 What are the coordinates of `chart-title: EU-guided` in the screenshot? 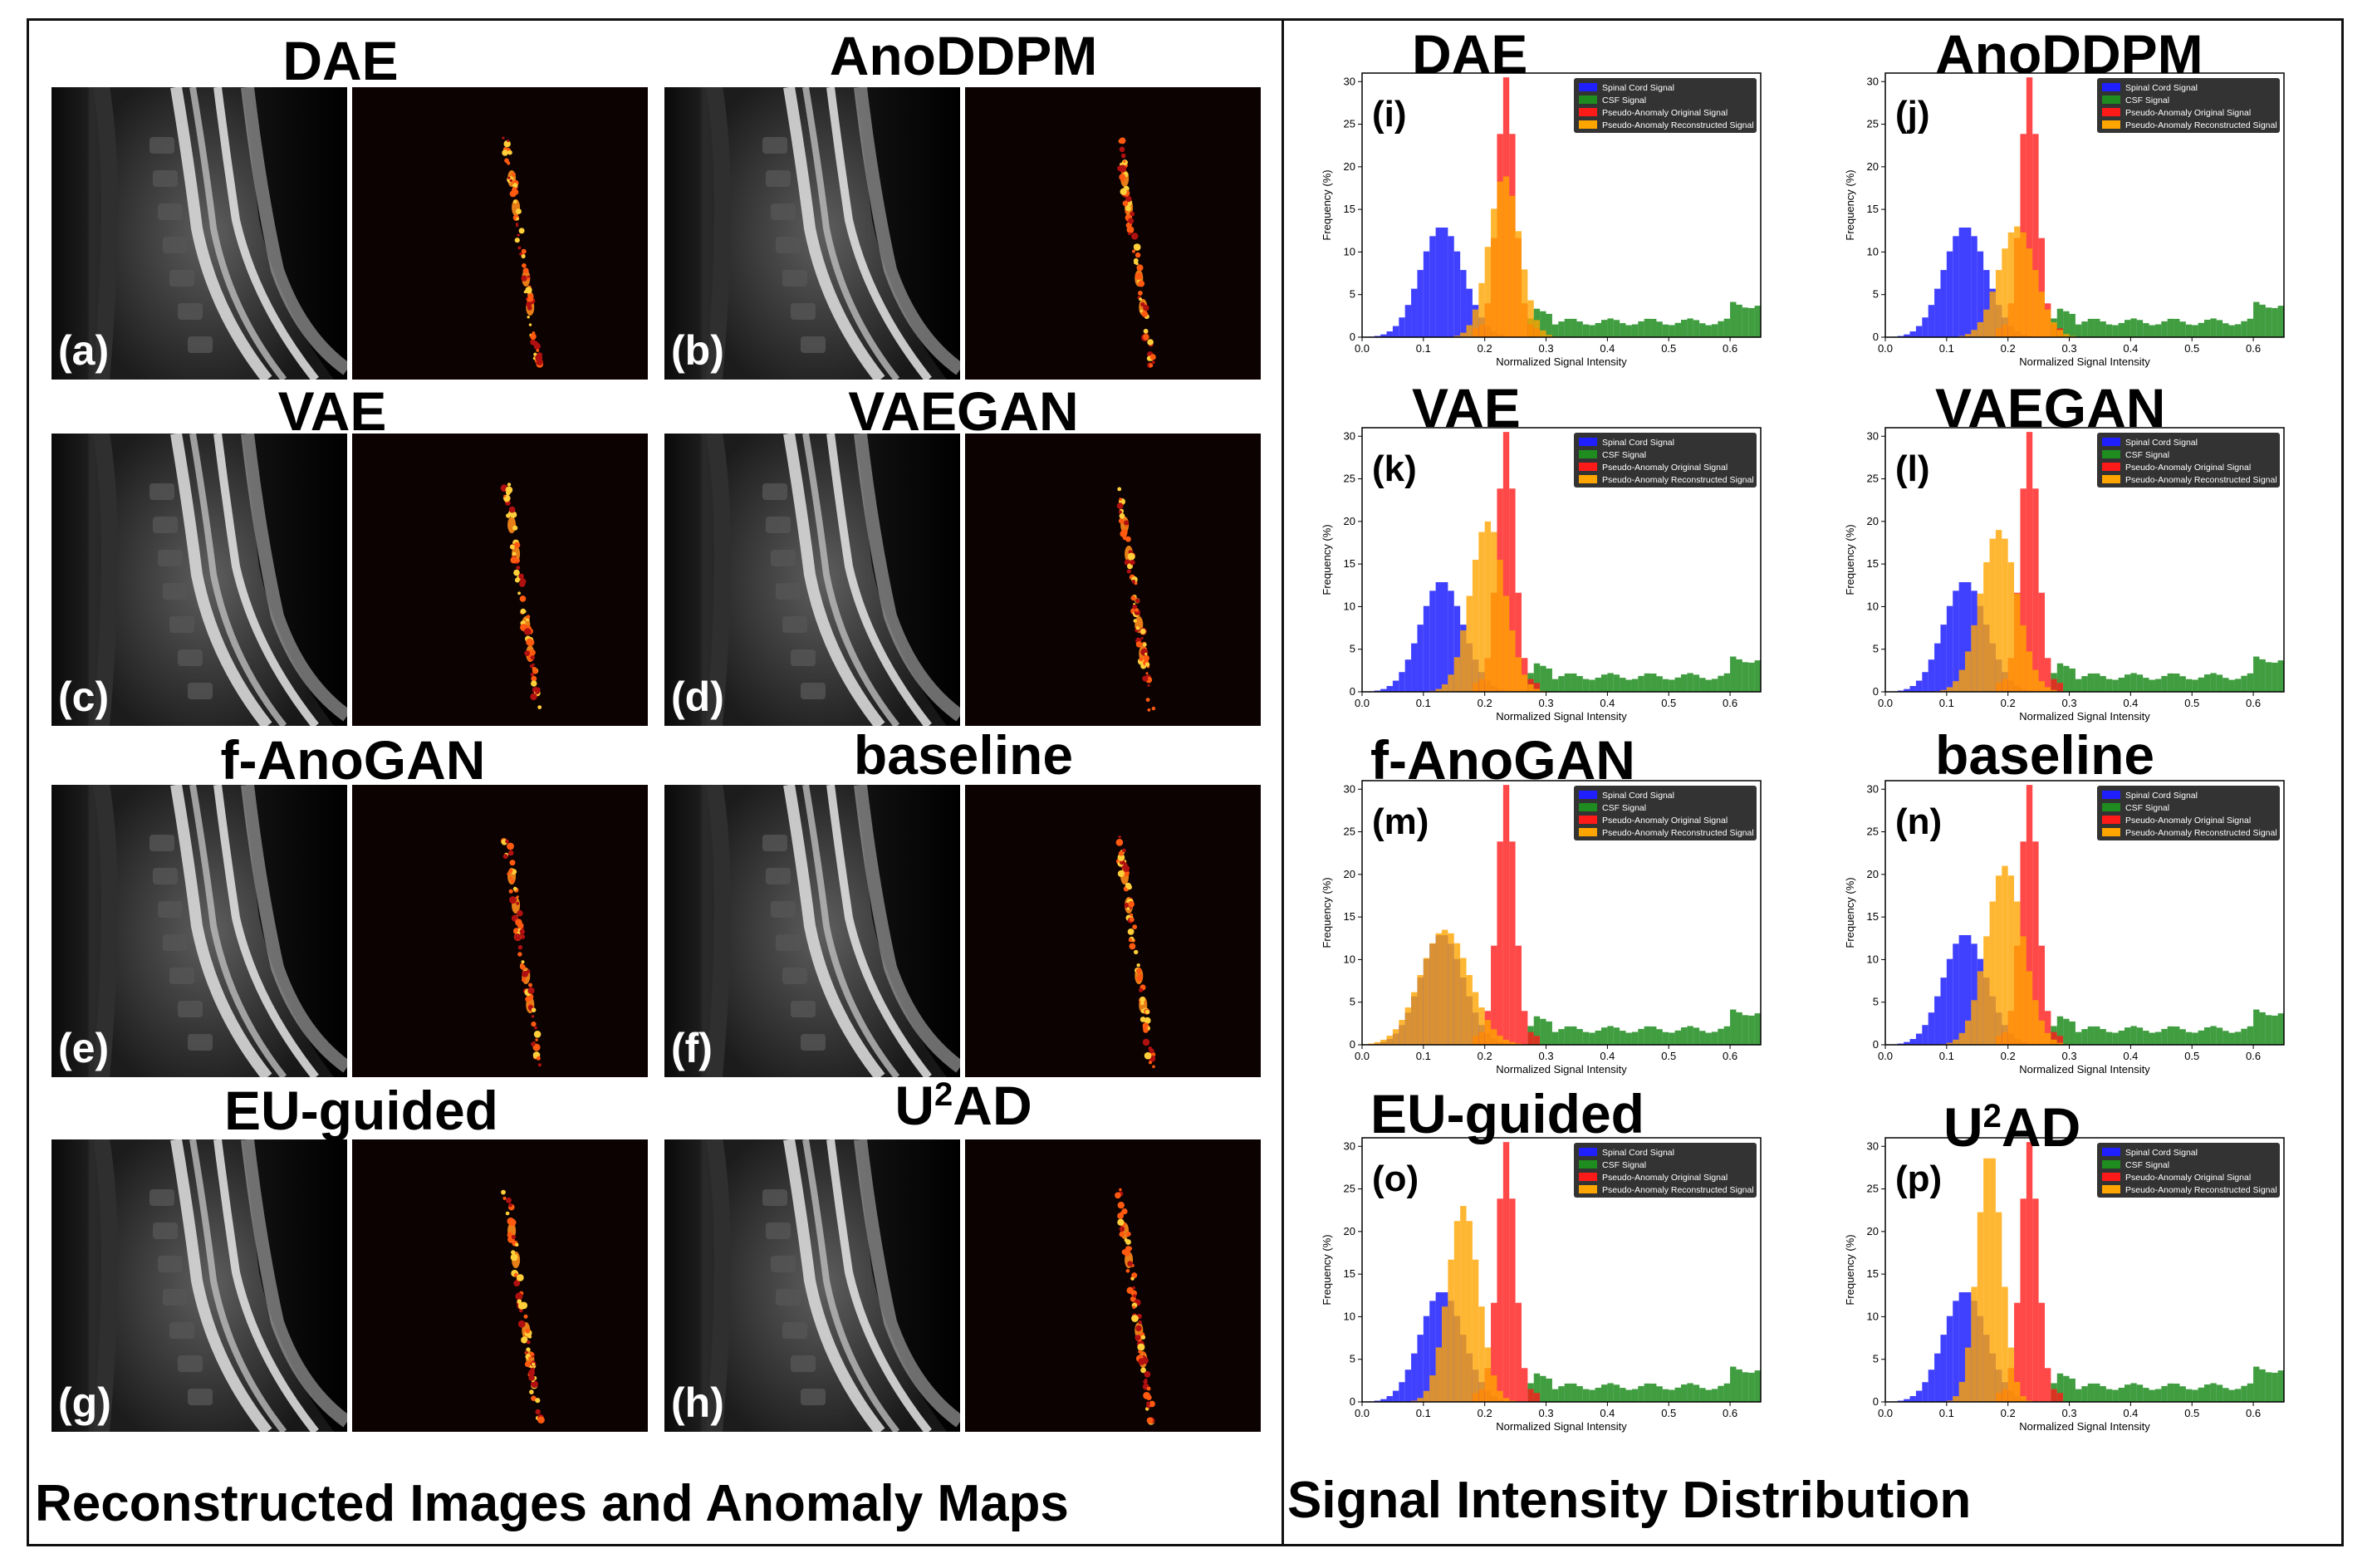 It's located at (1507, 1113).